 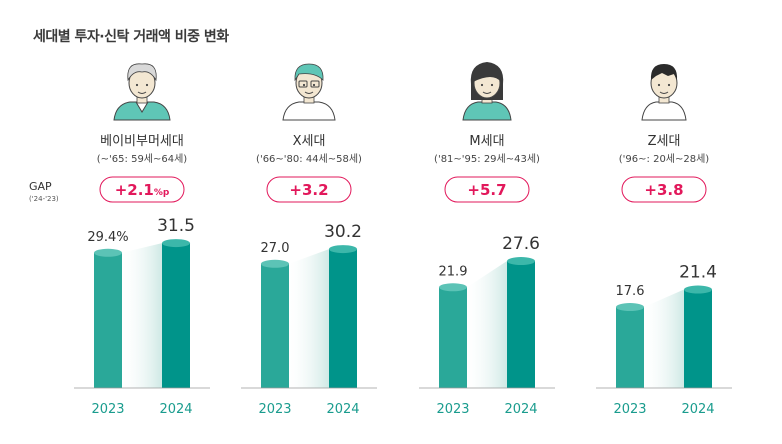 What do you see at coordinates (142, 159) in the screenshot?
I see `generation-age-range: (~'65: 59세~64세)` at bounding box center [142, 159].